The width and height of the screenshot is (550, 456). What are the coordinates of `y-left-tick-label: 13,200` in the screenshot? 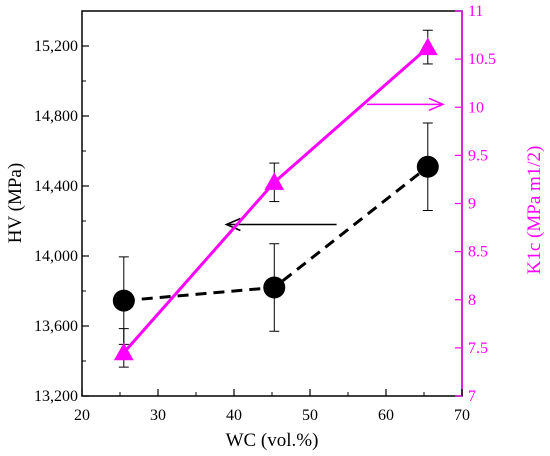 It's located at (56, 396).